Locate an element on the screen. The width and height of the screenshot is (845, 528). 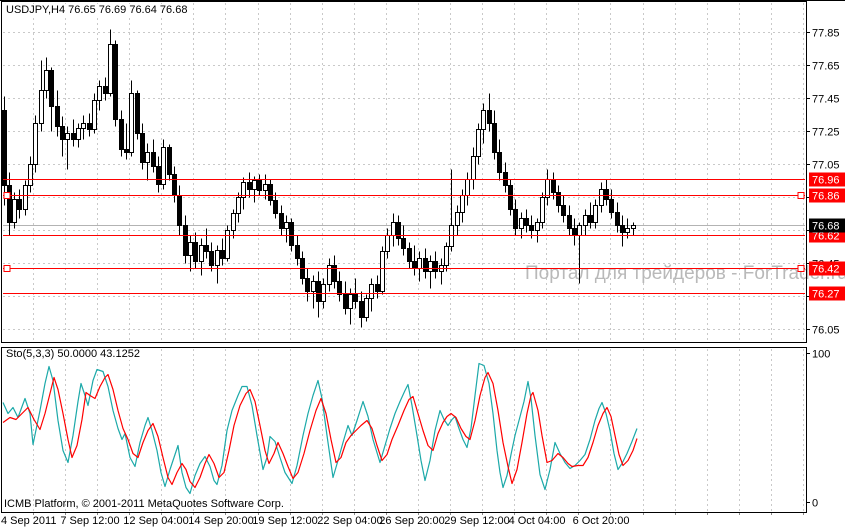
time-label: 14 Sep 20:00 is located at coordinates (221, 521).